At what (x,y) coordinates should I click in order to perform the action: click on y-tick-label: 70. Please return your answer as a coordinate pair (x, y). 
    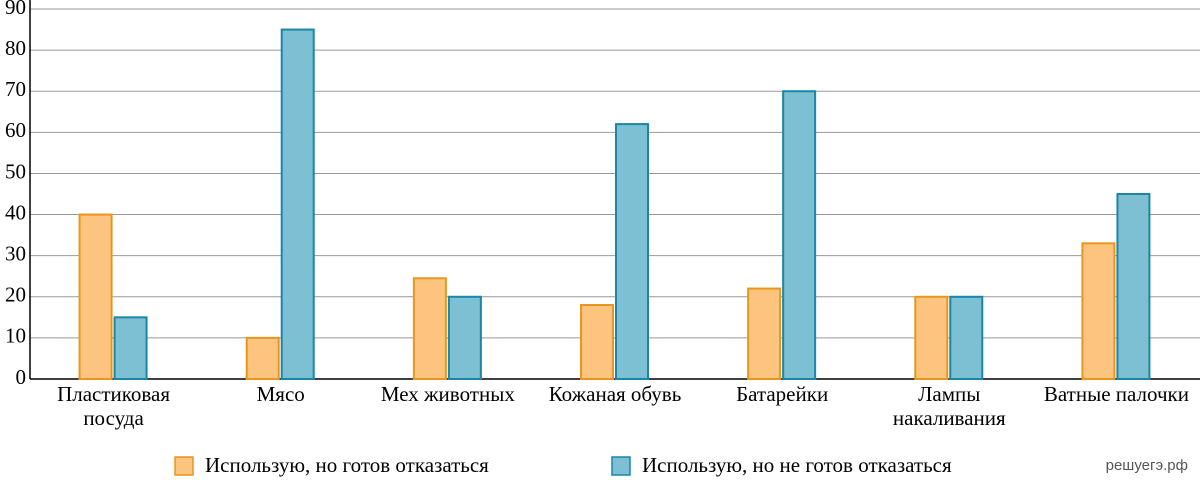
    Looking at the image, I should click on (15, 89).